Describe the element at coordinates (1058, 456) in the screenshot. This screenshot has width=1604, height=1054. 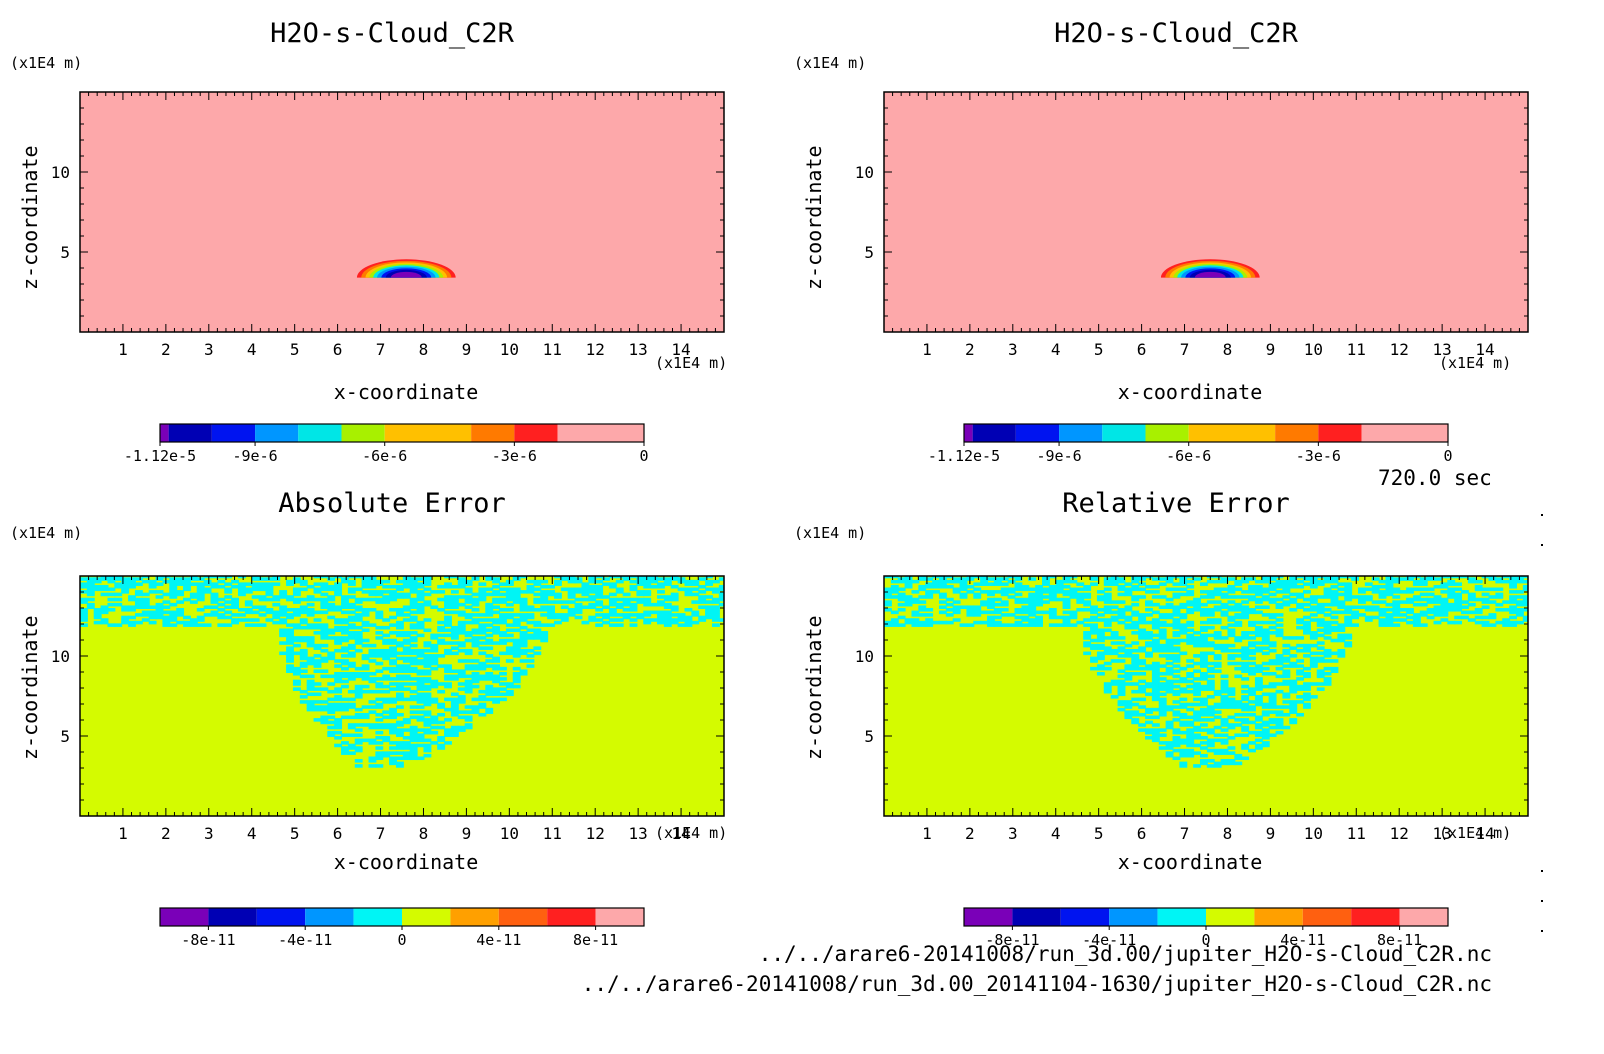
I see `colorbar-tick-label: -9e-6` at that location.